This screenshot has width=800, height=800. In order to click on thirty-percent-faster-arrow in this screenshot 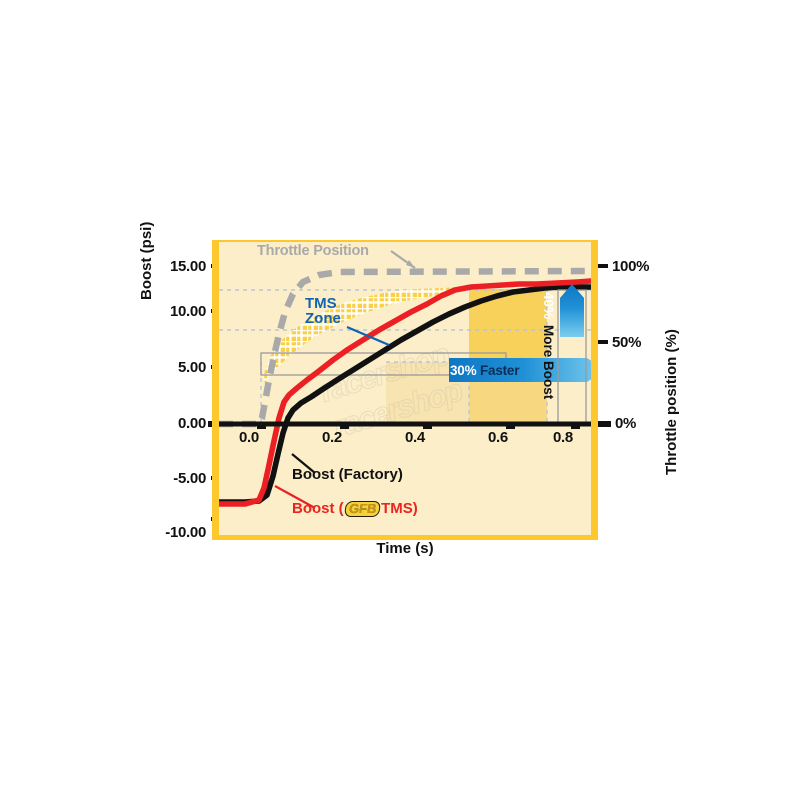, I will do `click(520, 370)`.